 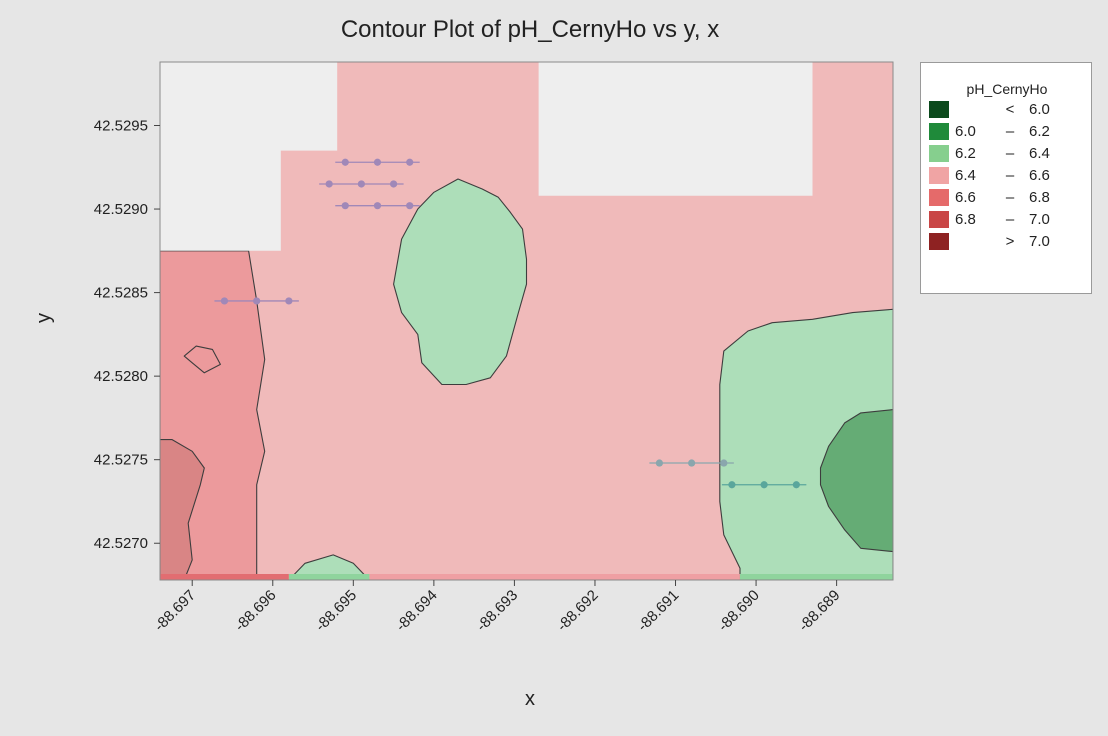 I want to click on y-tick-label: 42.5285, so click(x=121, y=293).